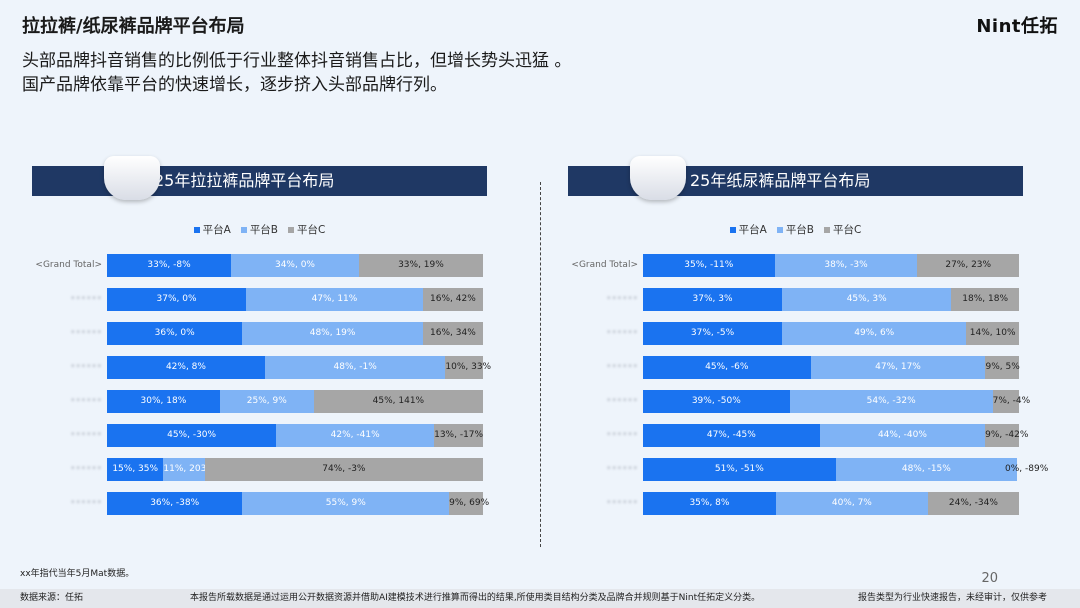 The image size is (1080, 608). What do you see at coordinates (985, 299) in the screenshot?
I see `platform-c-segment: 18%, 18%` at bounding box center [985, 299].